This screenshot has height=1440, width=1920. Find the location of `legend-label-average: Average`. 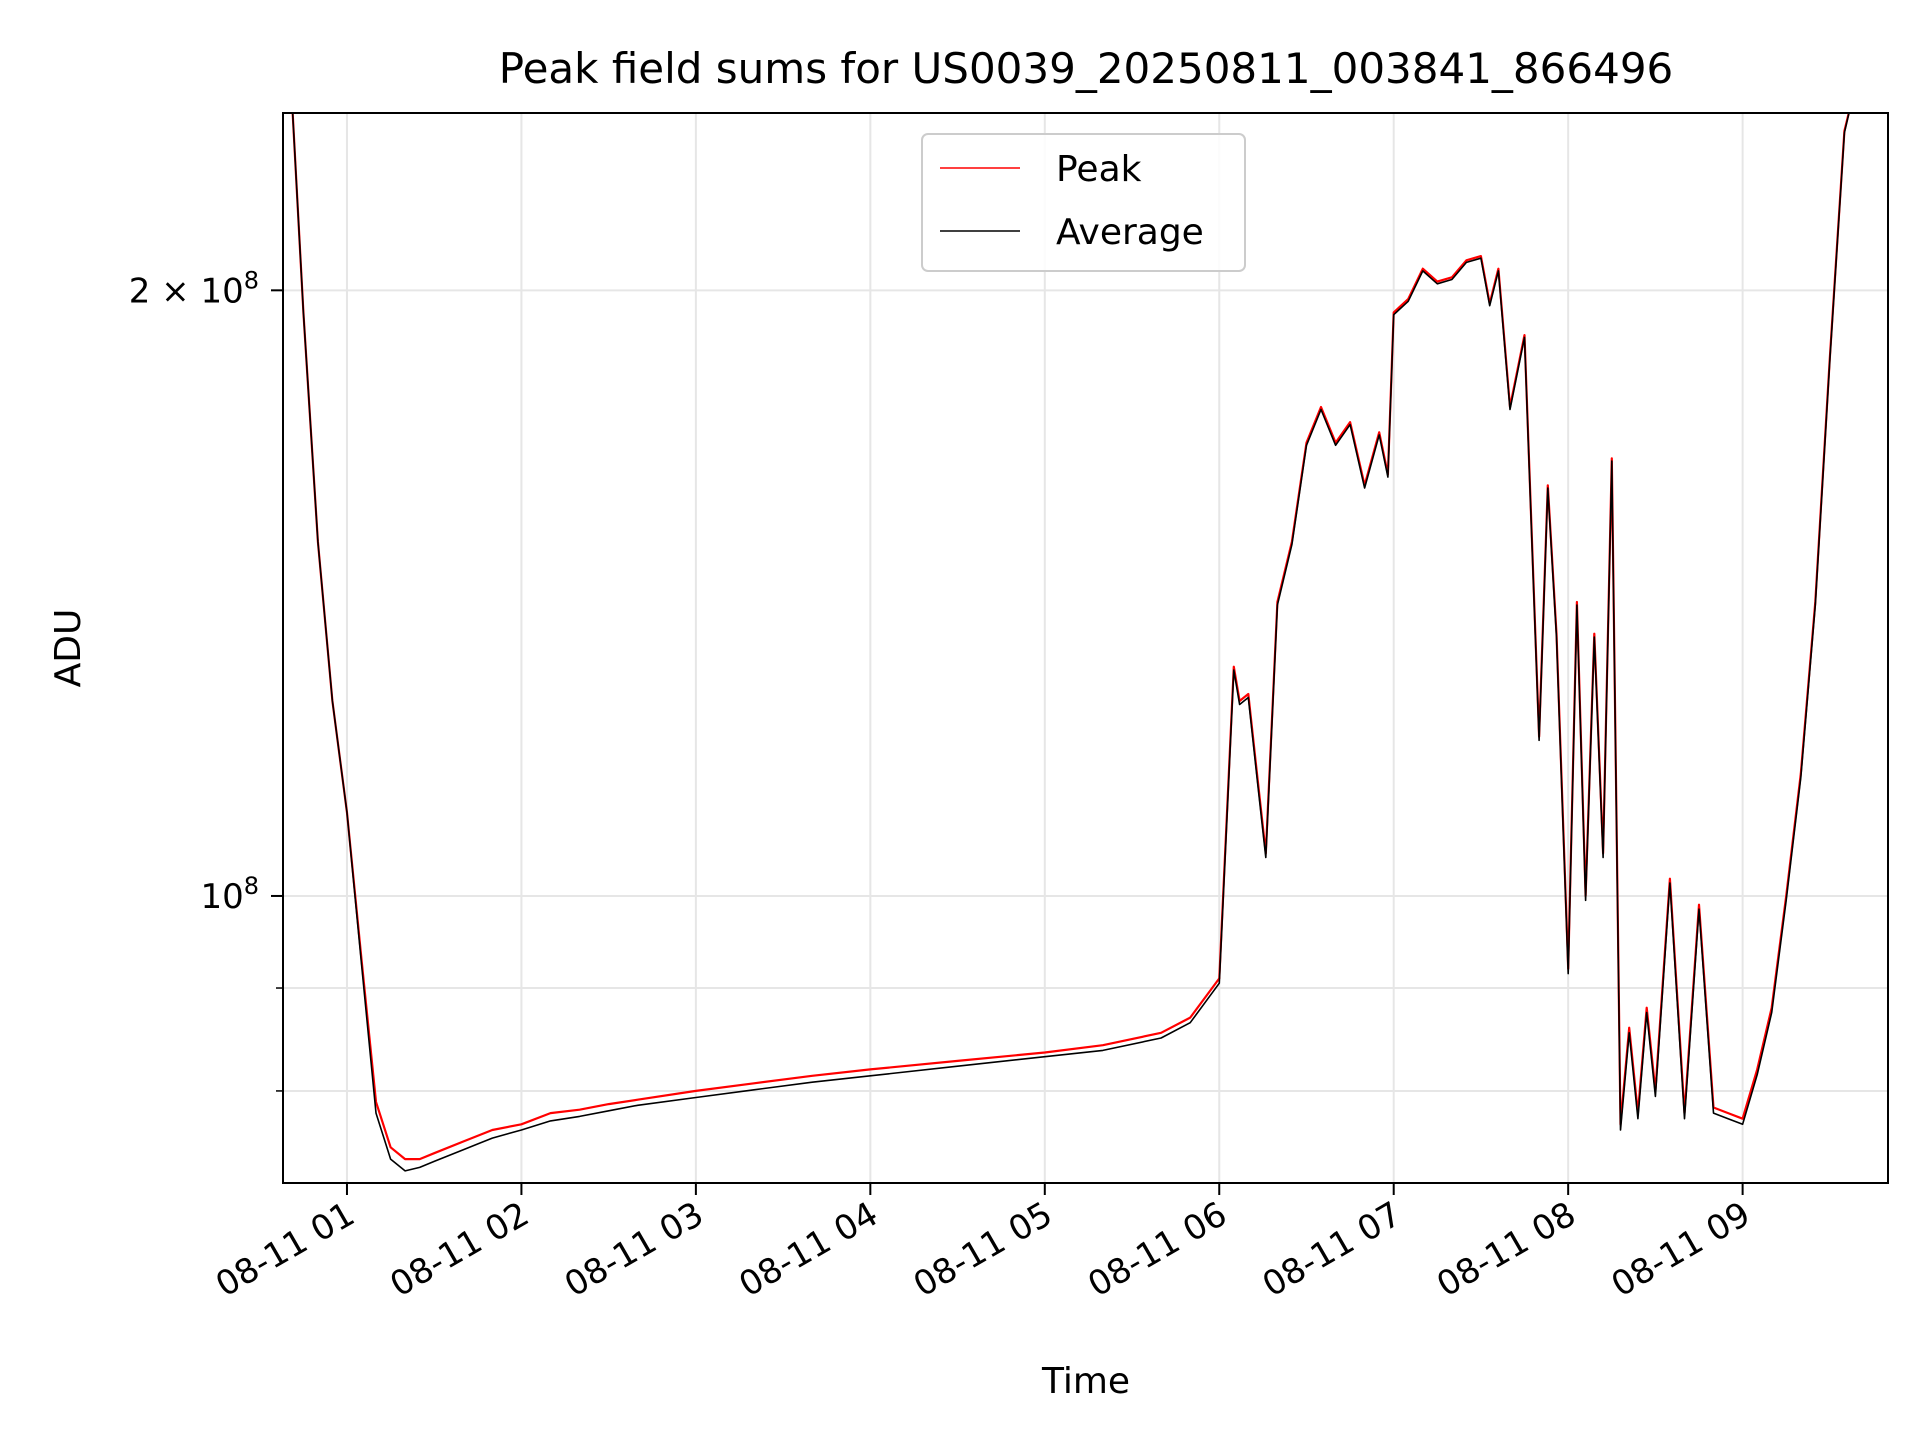

legend-label-average: Average is located at coordinates (1130, 232).